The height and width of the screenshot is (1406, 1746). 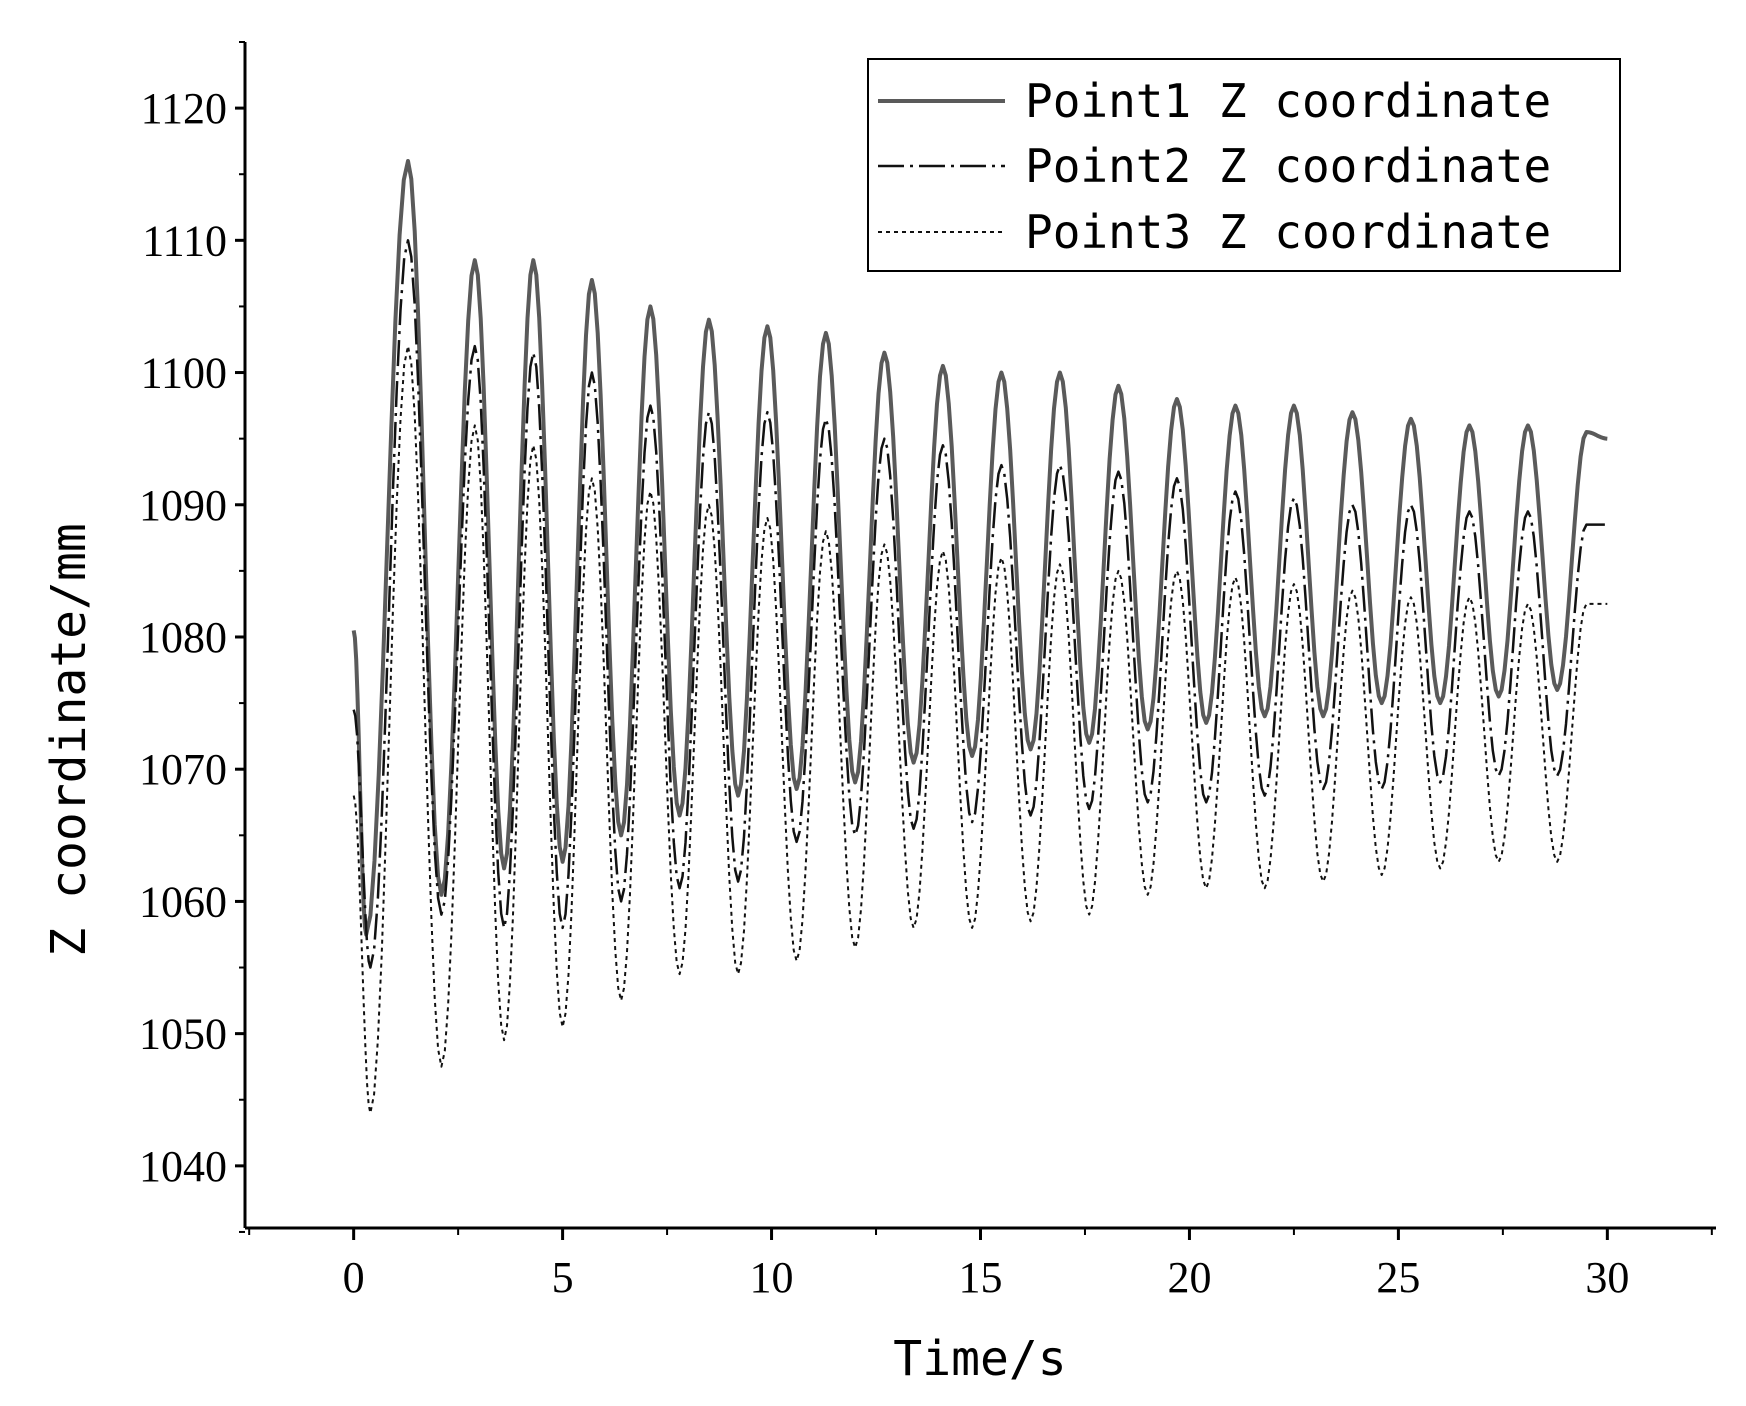 What do you see at coordinates (183, 901) in the screenshot?
I see `y-tick-label: 1060` at bounding box center [183, 901].